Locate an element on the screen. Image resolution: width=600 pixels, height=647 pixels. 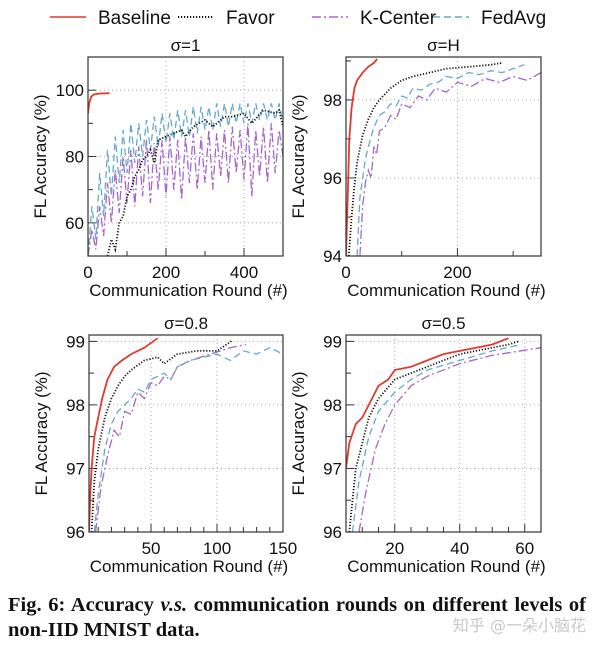
x-tick-label: 400 is located at coordinates (244, 272).